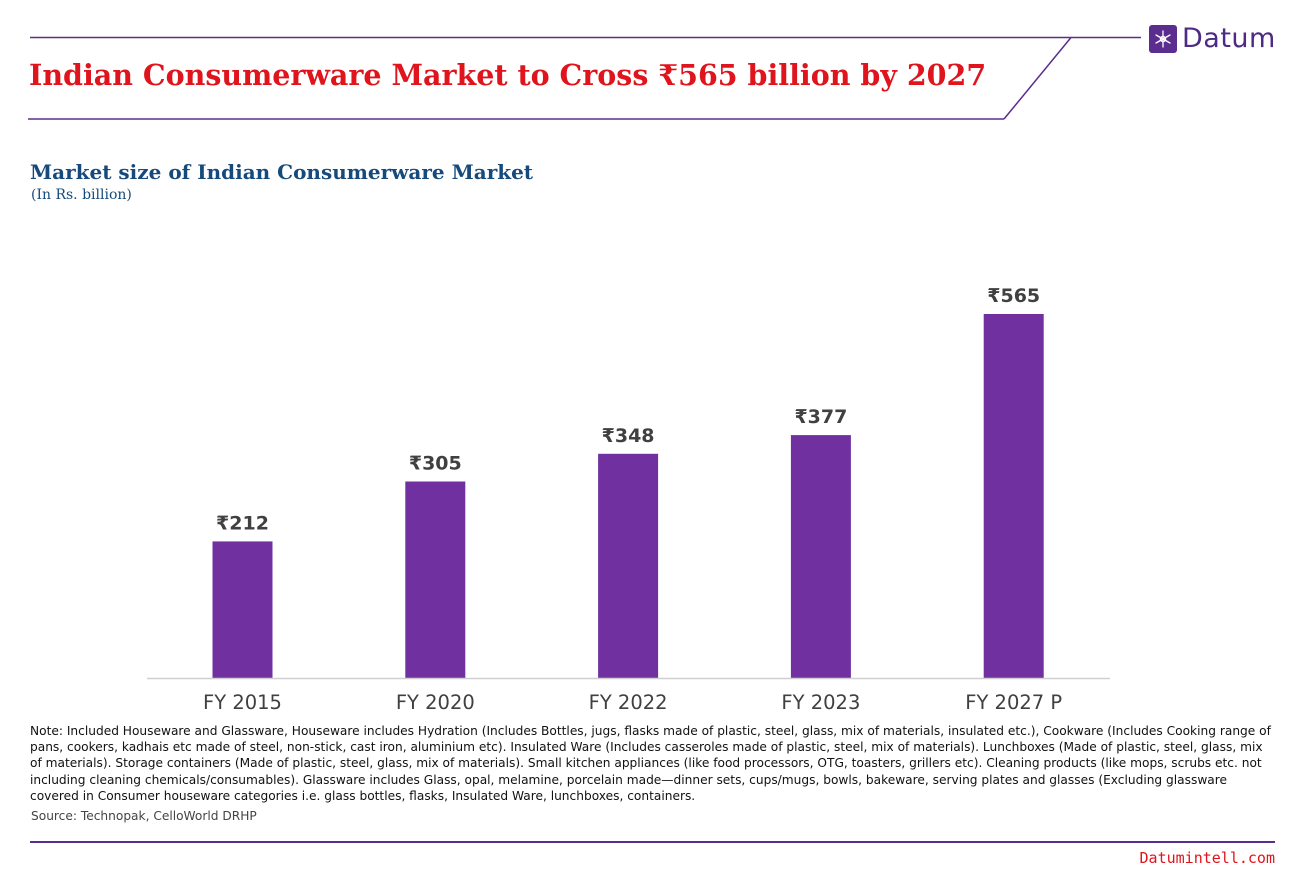 This screenshot has width=1304, height=882. Describe the element at coordinates (1013, 702) in the screenshot. I see `x-tick-label: FY 2027 P` at that location.